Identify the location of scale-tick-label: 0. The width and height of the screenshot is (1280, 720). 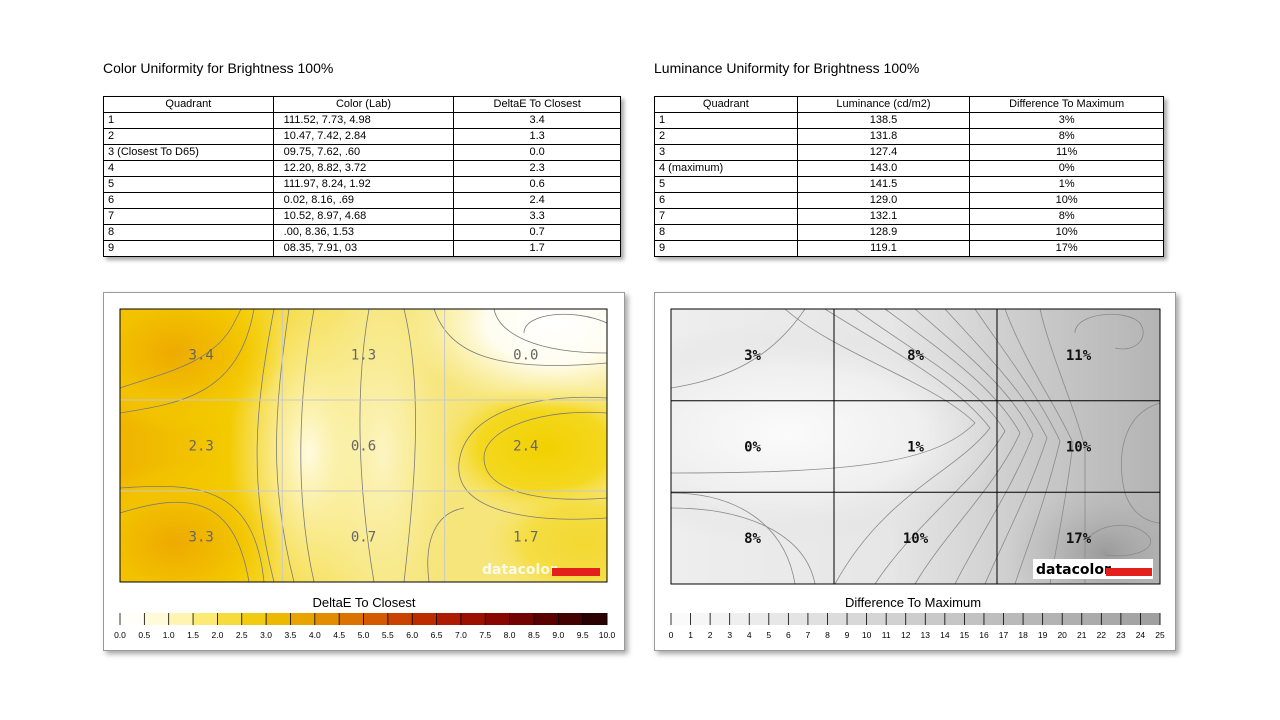
(671, 635).